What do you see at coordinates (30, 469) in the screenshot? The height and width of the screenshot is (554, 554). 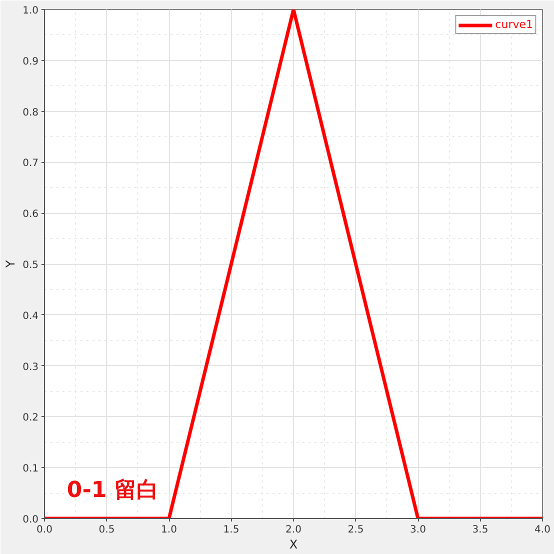 I see `y-tick-label: 0.1` at bounding box center [30, 469].